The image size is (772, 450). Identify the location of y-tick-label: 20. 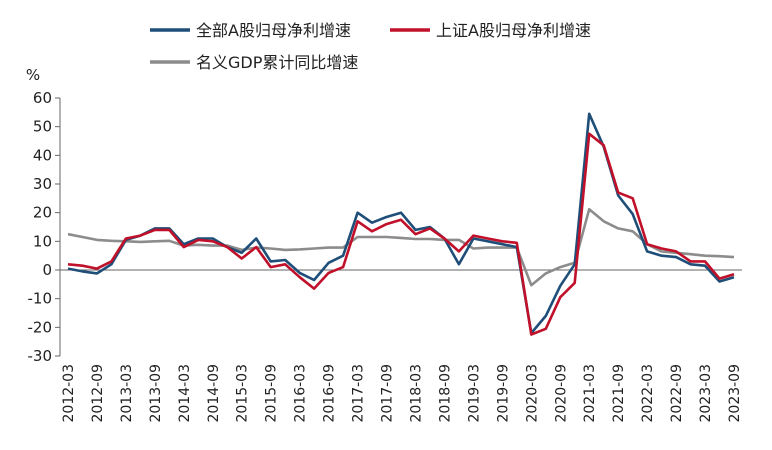
(42, 213).